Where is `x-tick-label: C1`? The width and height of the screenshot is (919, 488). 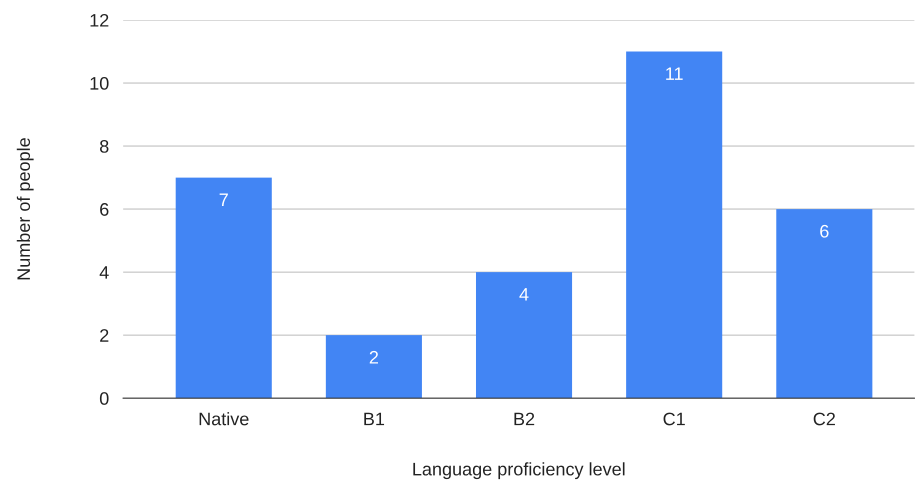
x-tick-label: C1 is located at coordinates (674, 419).